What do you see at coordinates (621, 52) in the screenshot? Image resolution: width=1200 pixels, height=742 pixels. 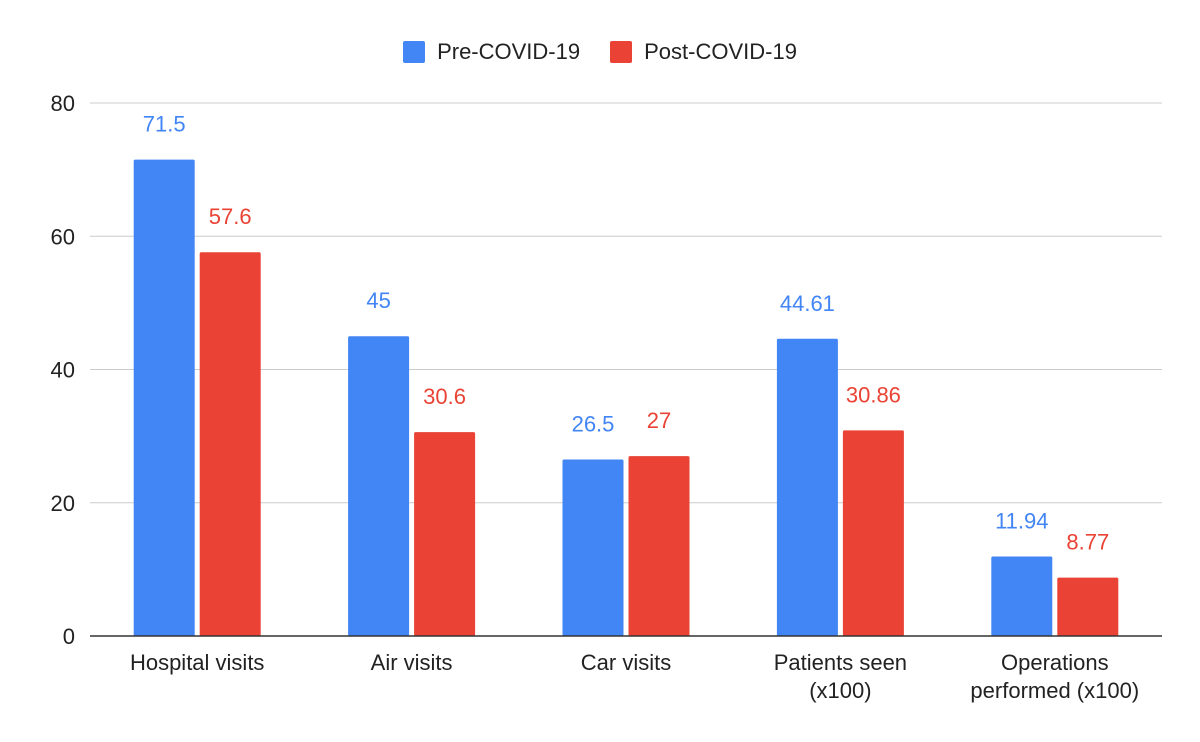 I see `legend-swatch-post-covid` at bounding box center [621, 52].